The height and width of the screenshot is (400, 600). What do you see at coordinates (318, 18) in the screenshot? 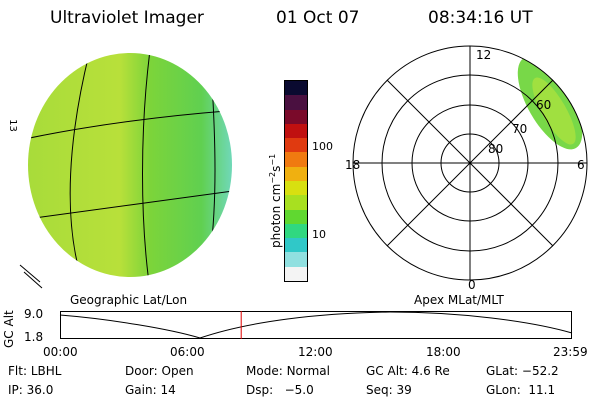
I see `observation-date: 01 Oct 07` at bounding box center [318, 18].